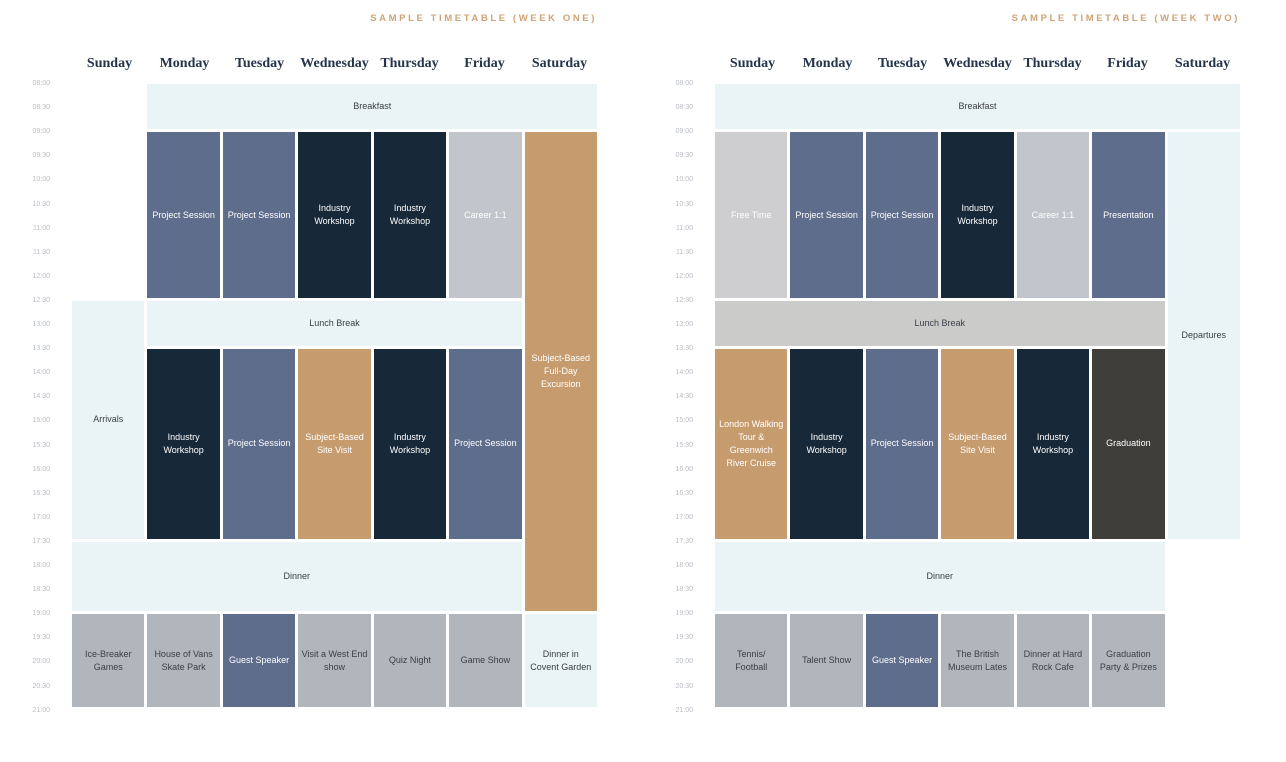 The image size is (1286, 762). Describe the element at coordinates (1053, 661) in the screenshot. I see `event-dinner-at-hard-rock-cafe: Dinner at Hard Rock Cafe` at that location.